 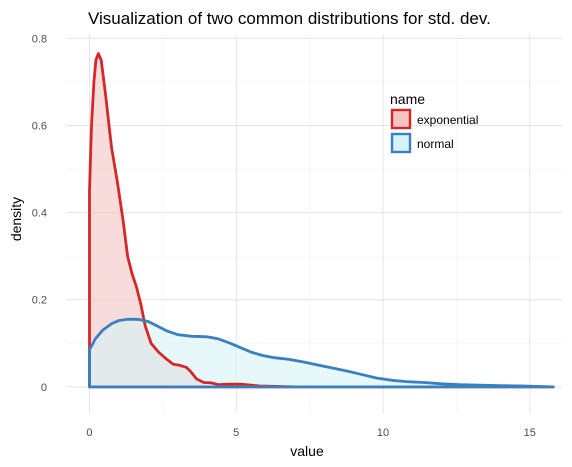 What do you see at coordinates (401, 119) in the screenshot?
I see `legend-key-exponential` at bounding box center [401, 119].